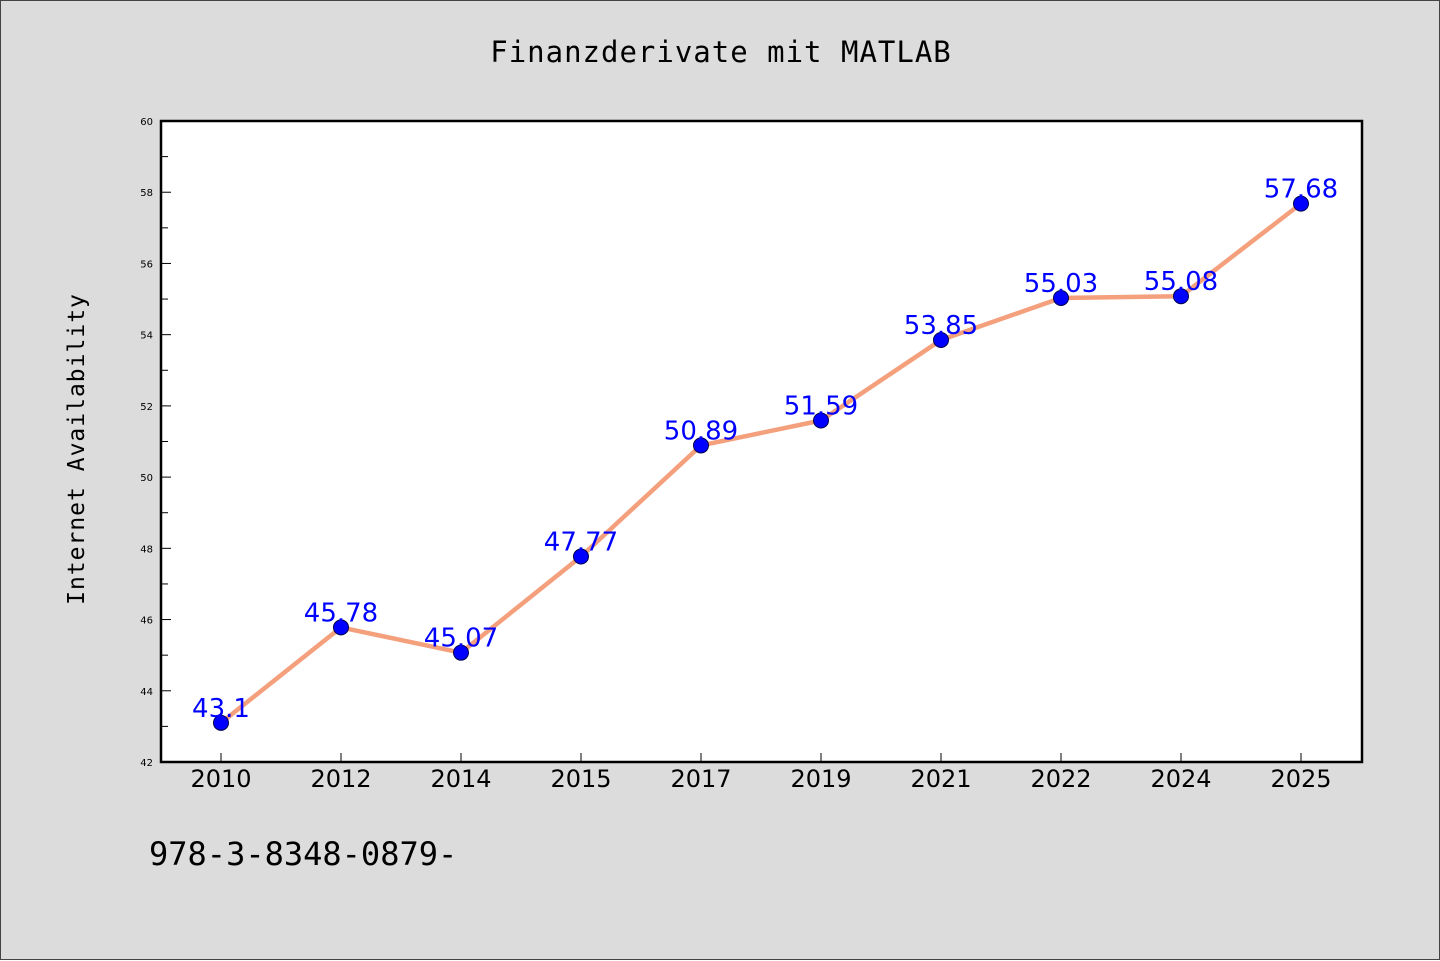  I want to click on x-tick-label: 2015, so click(580, 779).